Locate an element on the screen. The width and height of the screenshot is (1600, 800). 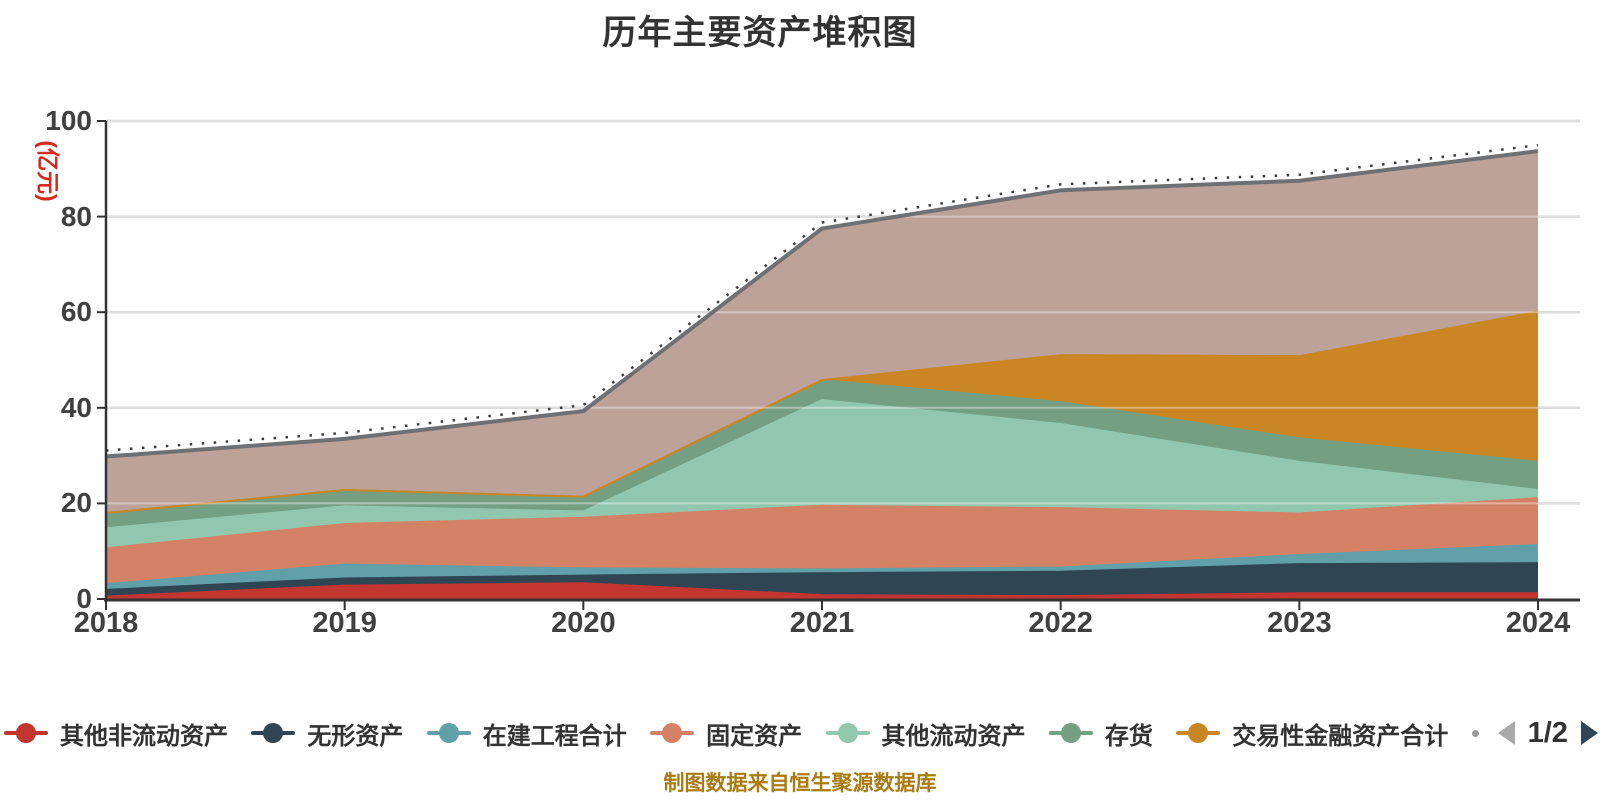
y-axis-tick-label: 20 is located at coordinates (76, 503).